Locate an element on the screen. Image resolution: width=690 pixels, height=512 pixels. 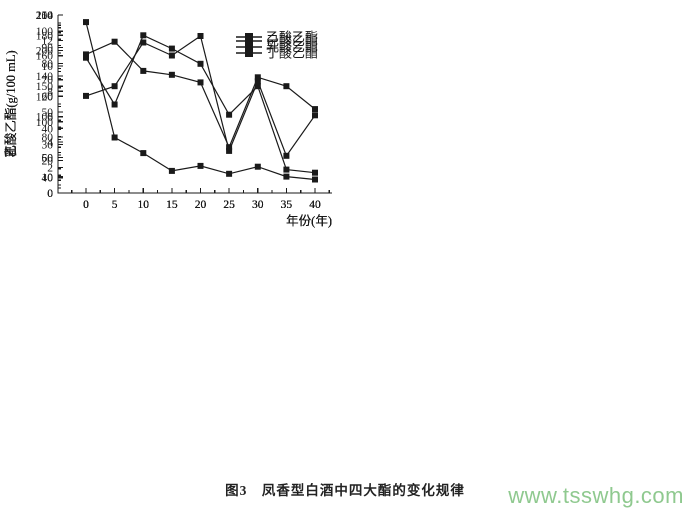
svg-text: 8 is located at coordinates (50, 92).